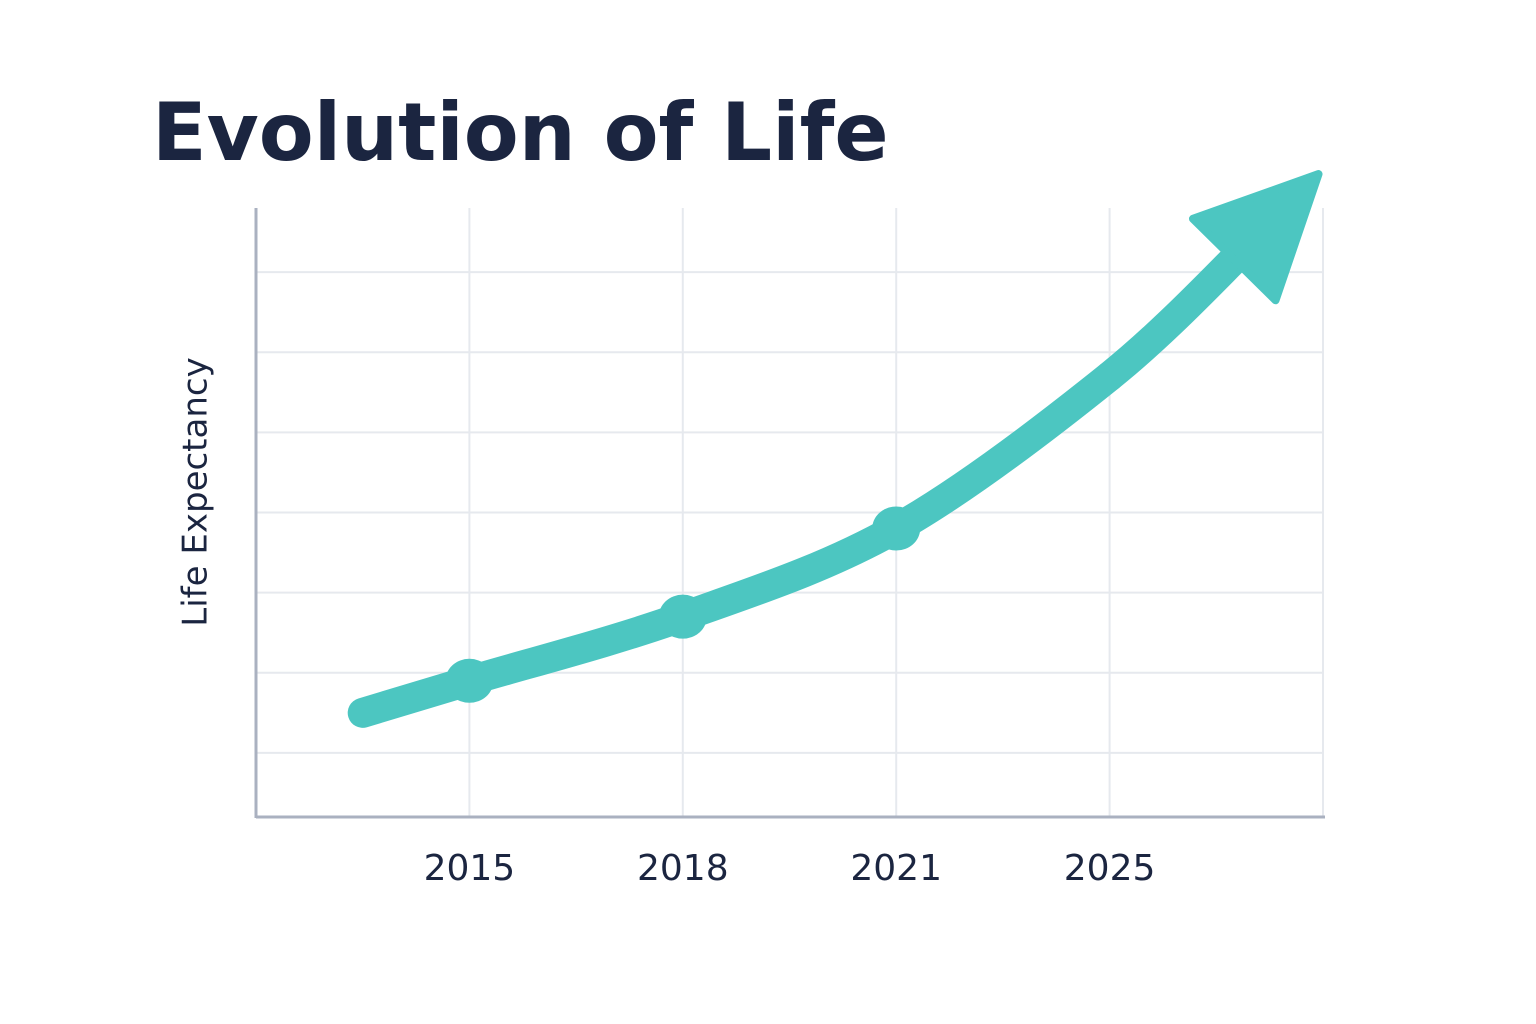 Image resolution: width=1536 pixels, height=1024 pixels. Describe the element at coordinates (1110, 868) in the screenshot. I see `x-tick-label: 2025` at that location.